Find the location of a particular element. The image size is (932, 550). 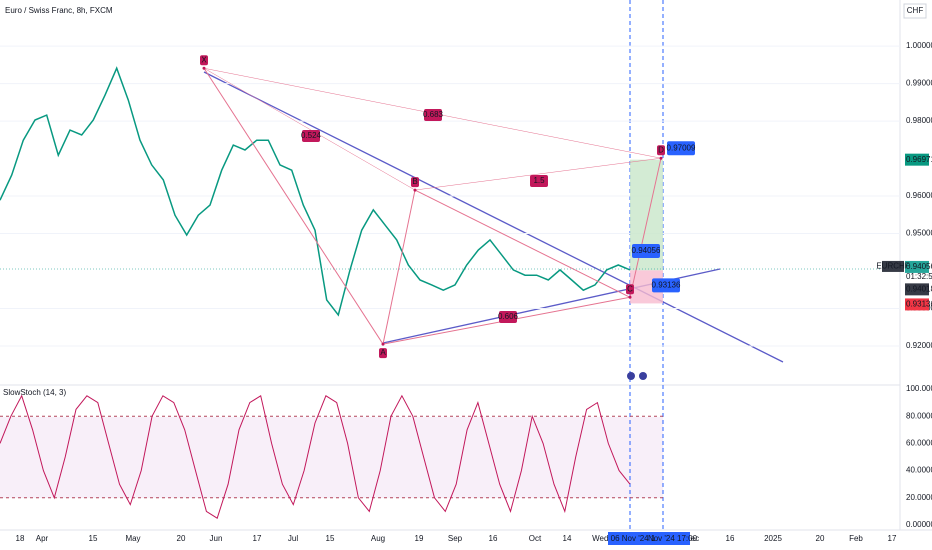

ratio-label: 0.524 is located at coordinates (311, 135).